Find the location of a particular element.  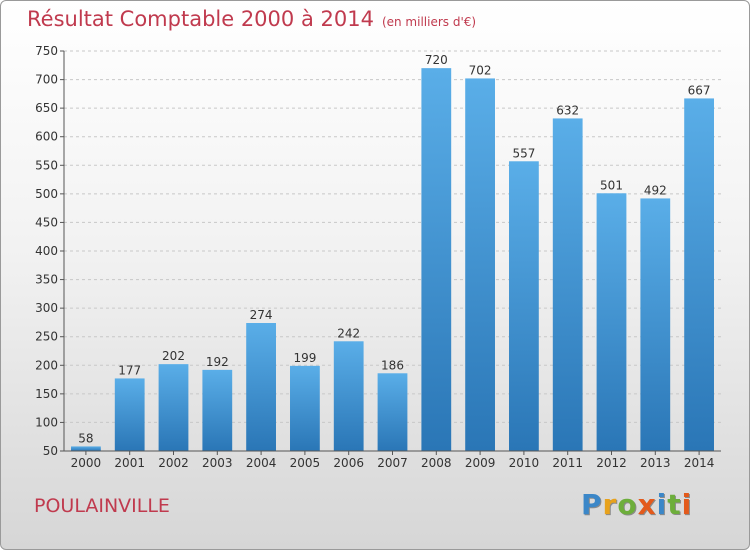

x-tick-label: 2000 is located at coordinates (86, 463).